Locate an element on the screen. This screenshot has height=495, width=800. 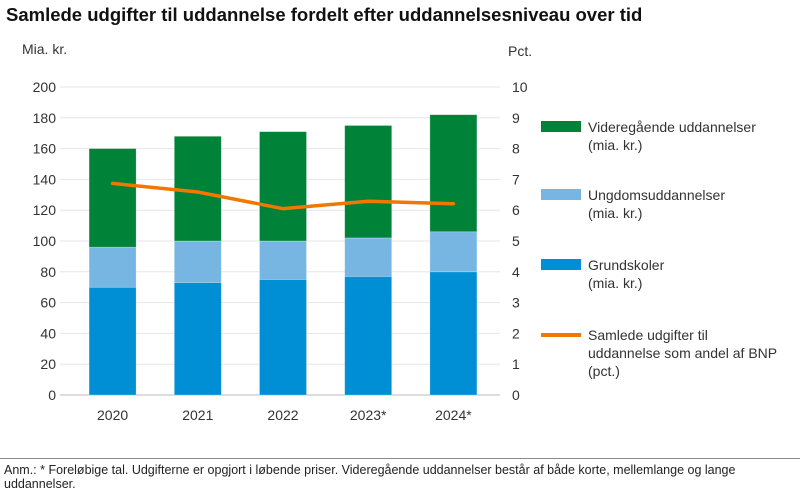
y-tick-label: 200 is located at coordinates (45, 87).